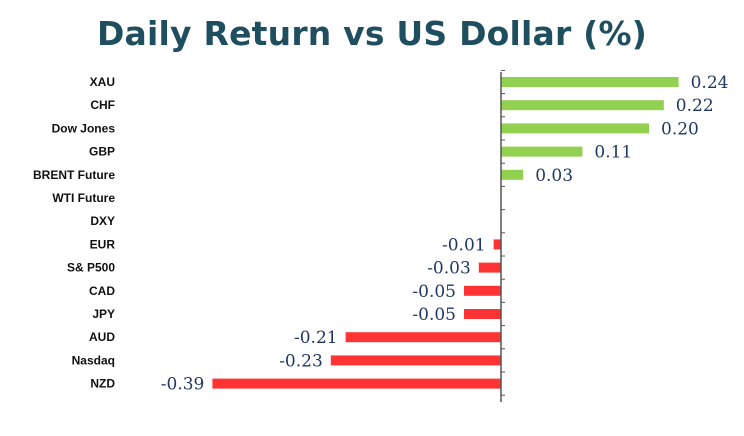 This screenshot has height=436, width=744. What do you see at coordinates (489, 267) in the screenshot?
I see `bar-s-p500` at bounding box center [489, 267].